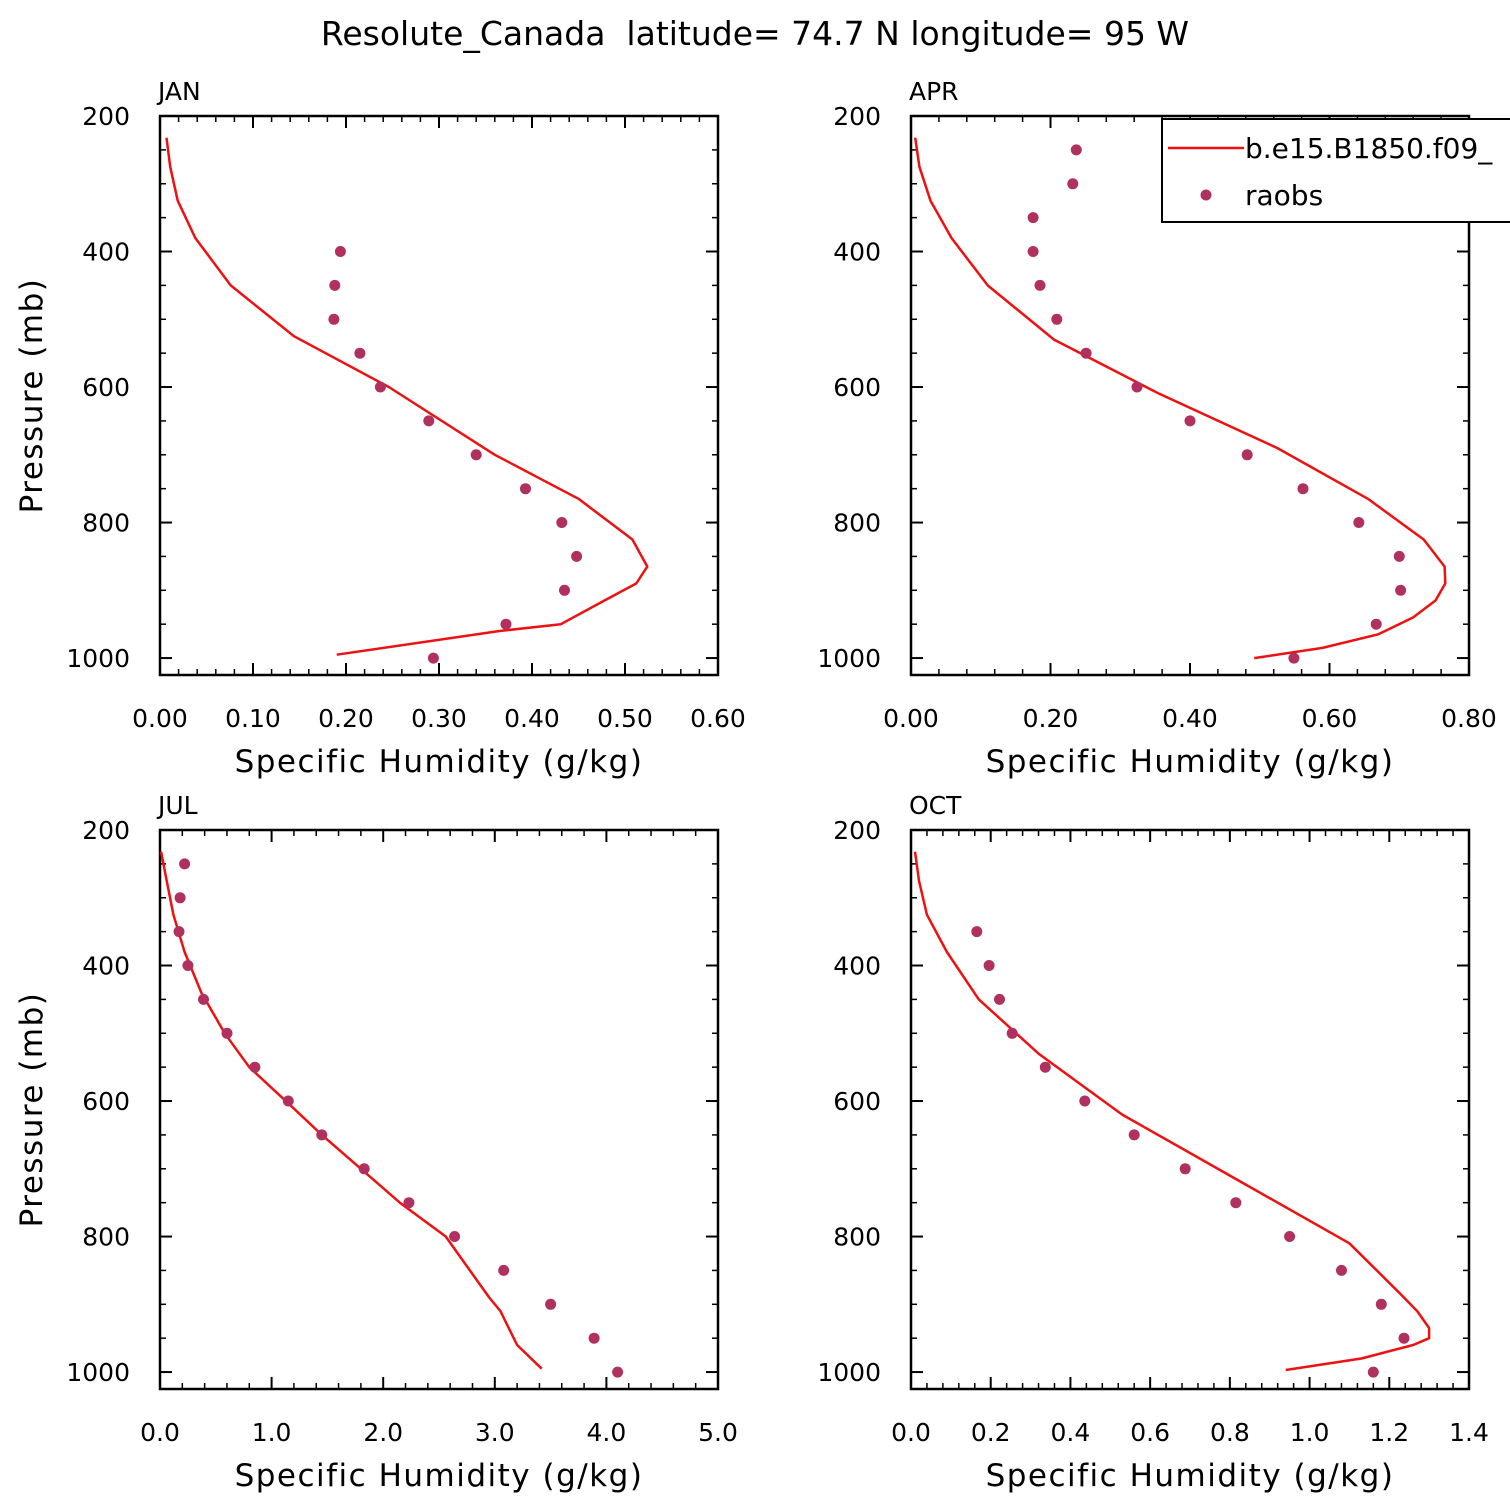 The width and height of the screenshot is (1510, 1510). Describe the element at coordinates (1469, 1432) in the screenshot. I see `x-tick-label: 1.4` at that location.